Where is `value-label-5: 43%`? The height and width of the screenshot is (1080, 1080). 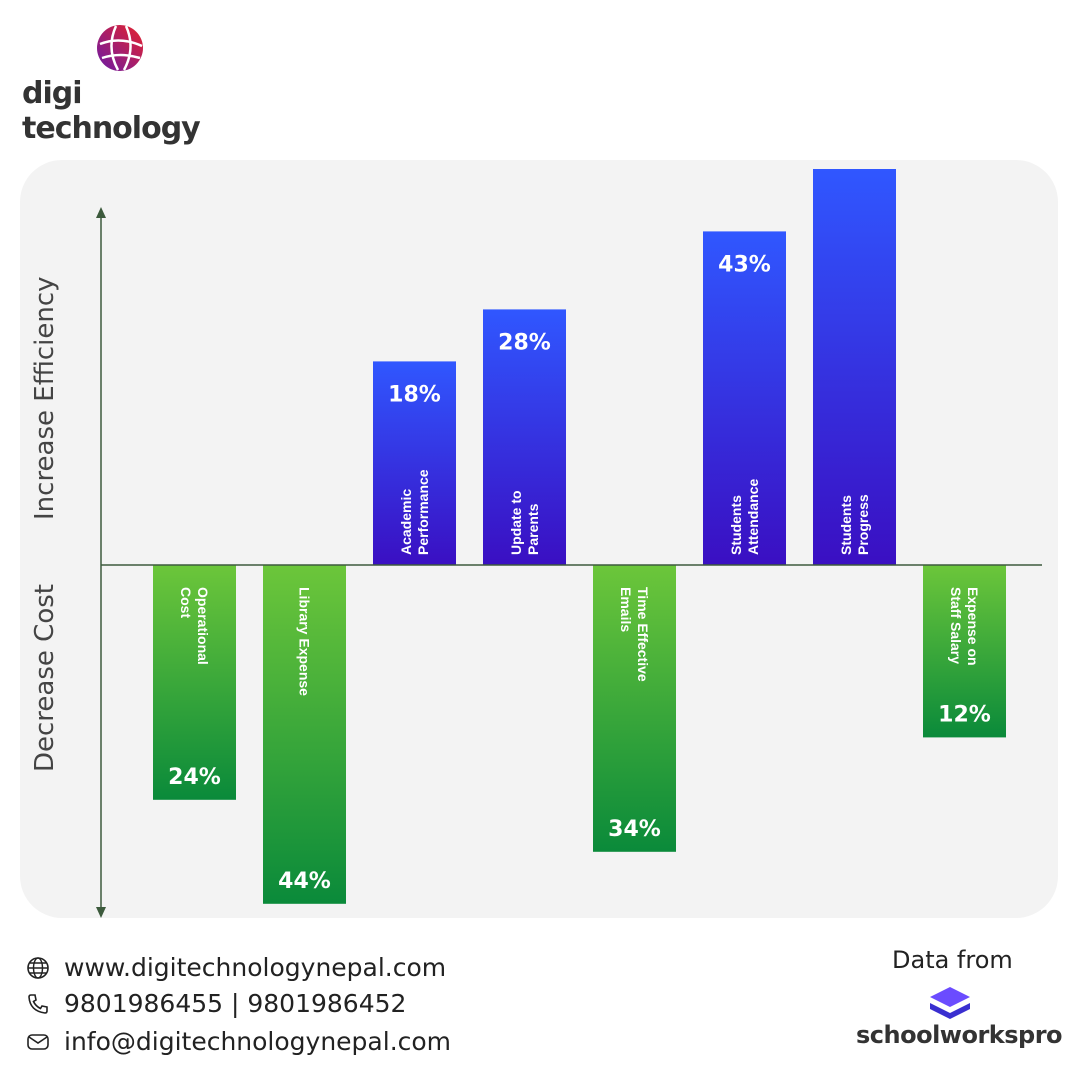
value-label-5: 43% is located at coordinates (744, 264).